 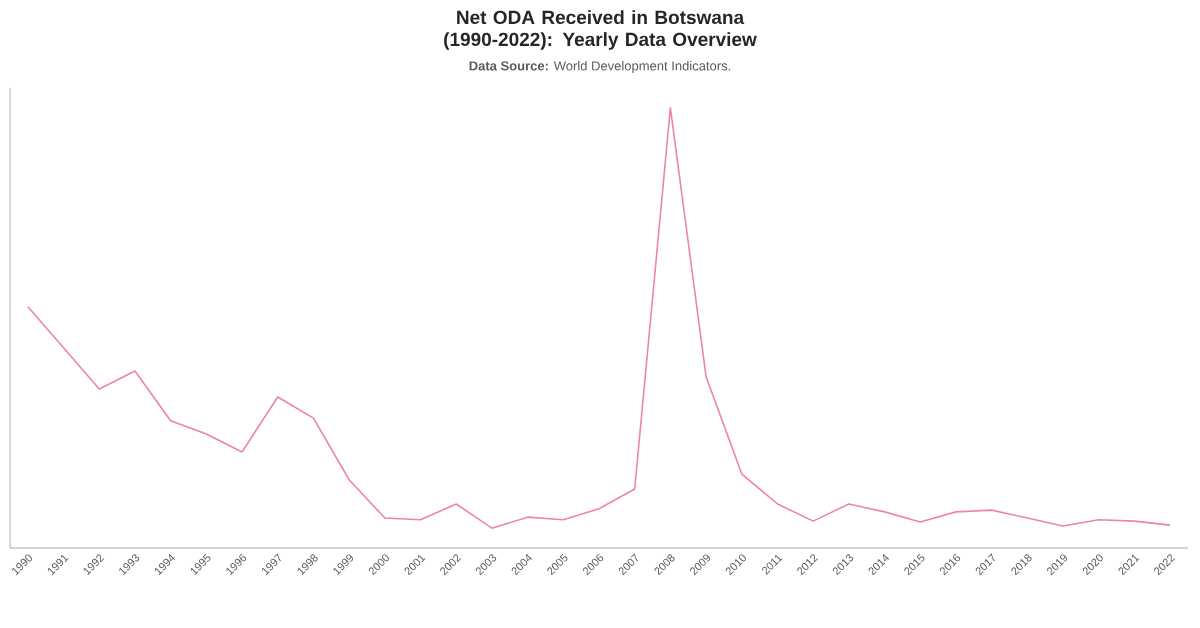 I want to click on text: Data Source: World Development Indicators., so click(x=600, y=67).